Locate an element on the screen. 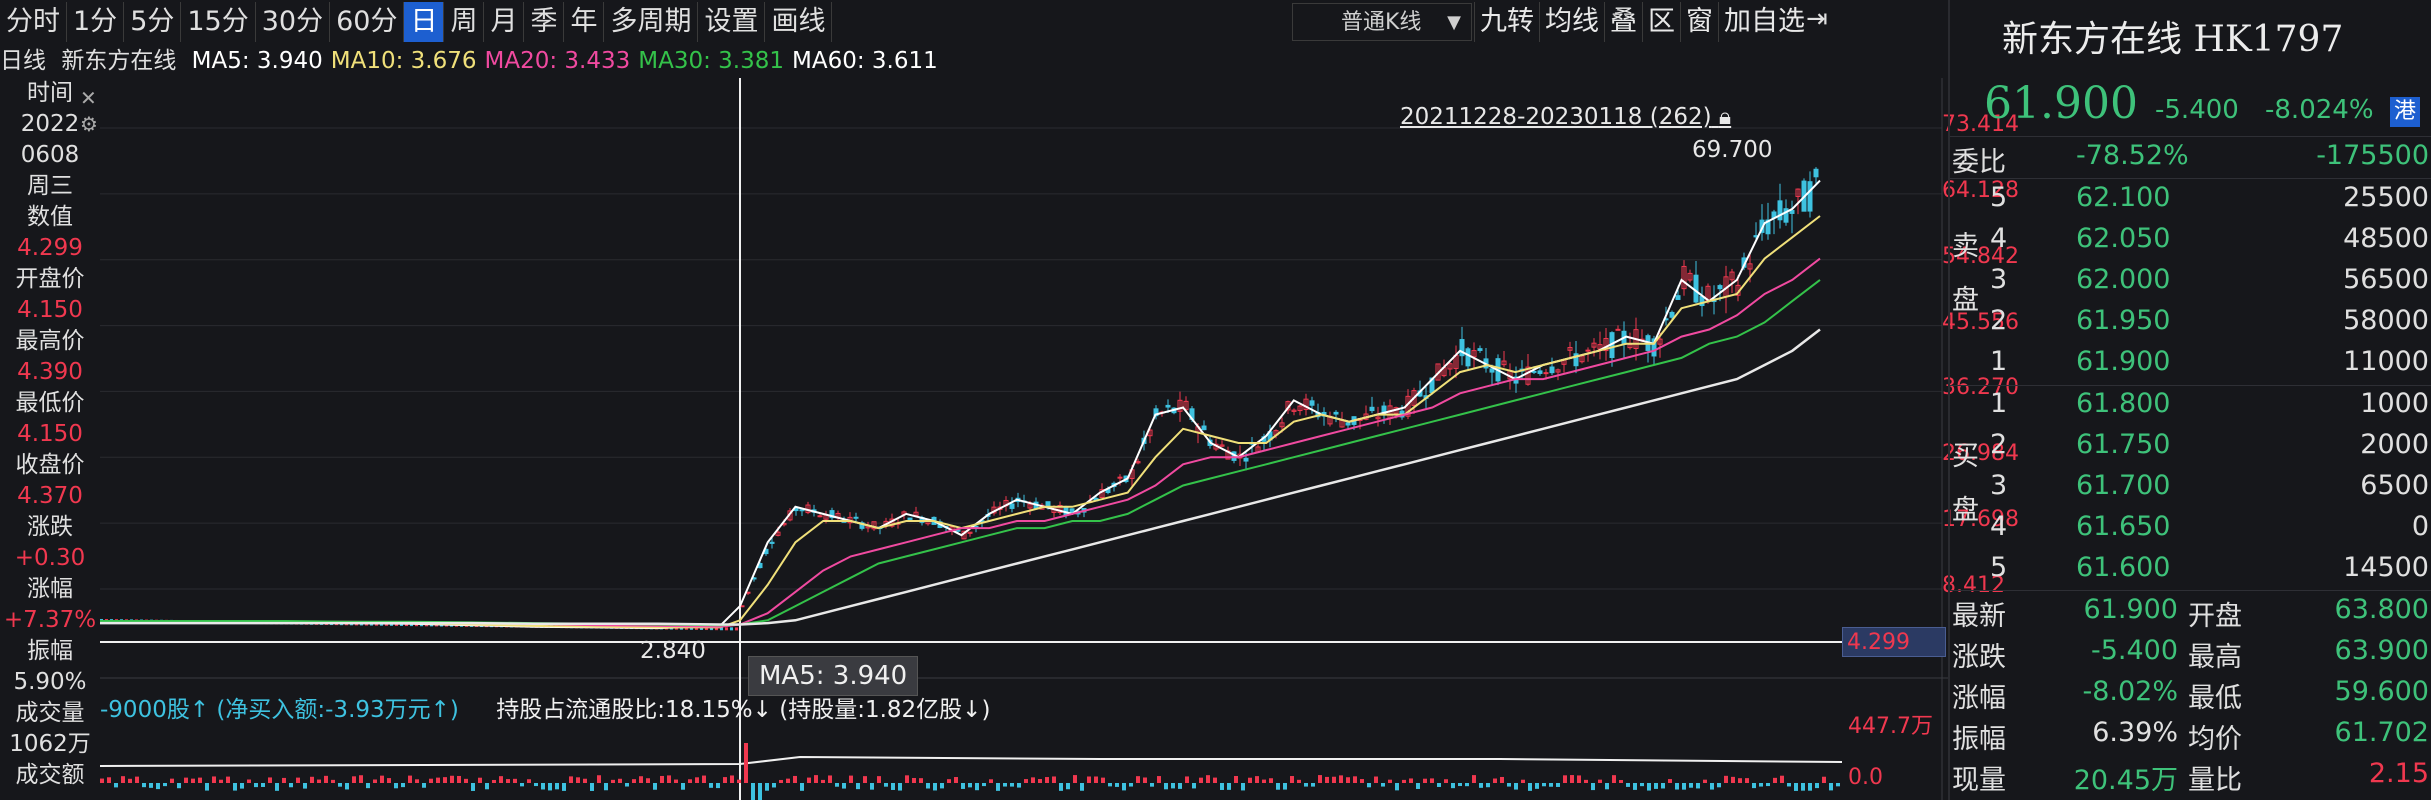 This screenshot has width=2431, height=800. info-row: 4.299 is located at coordinates (50, 248).